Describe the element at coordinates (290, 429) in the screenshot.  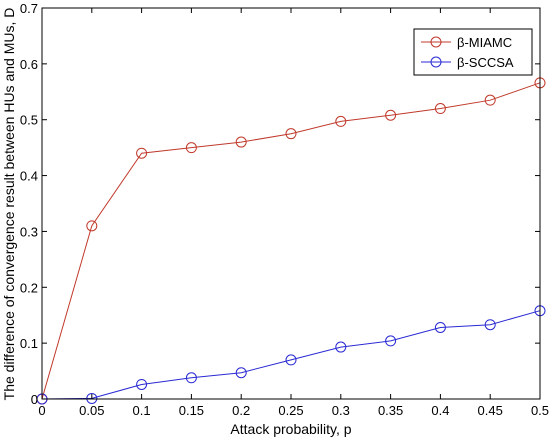
I see `x-axis-title: Attack probability, p` at that location.